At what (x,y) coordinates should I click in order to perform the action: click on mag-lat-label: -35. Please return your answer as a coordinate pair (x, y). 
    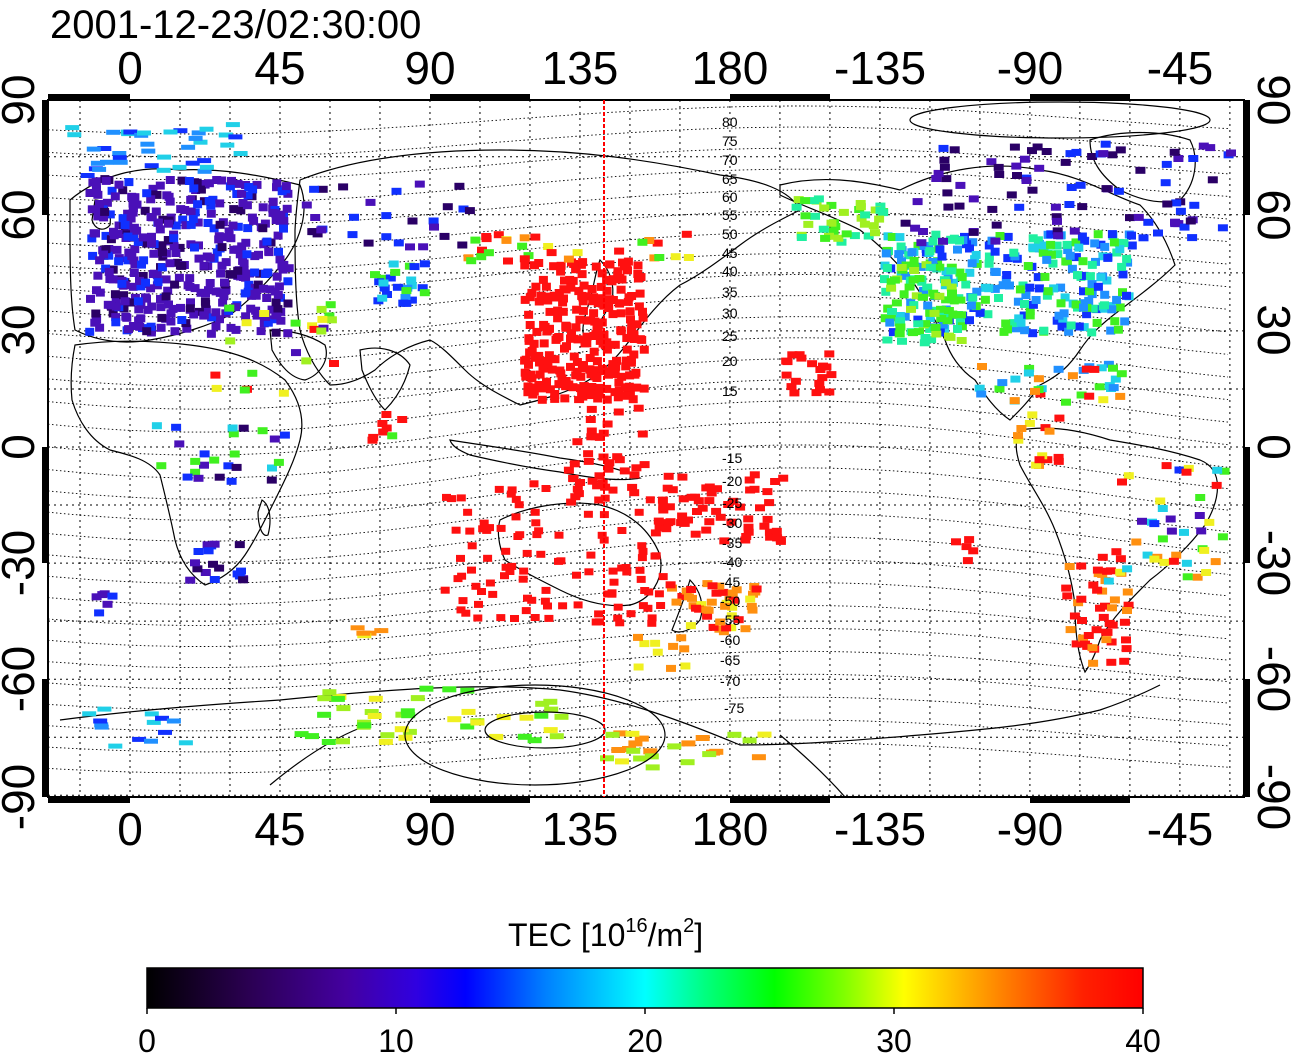
    Looking at the image, I should click on (732, 543).